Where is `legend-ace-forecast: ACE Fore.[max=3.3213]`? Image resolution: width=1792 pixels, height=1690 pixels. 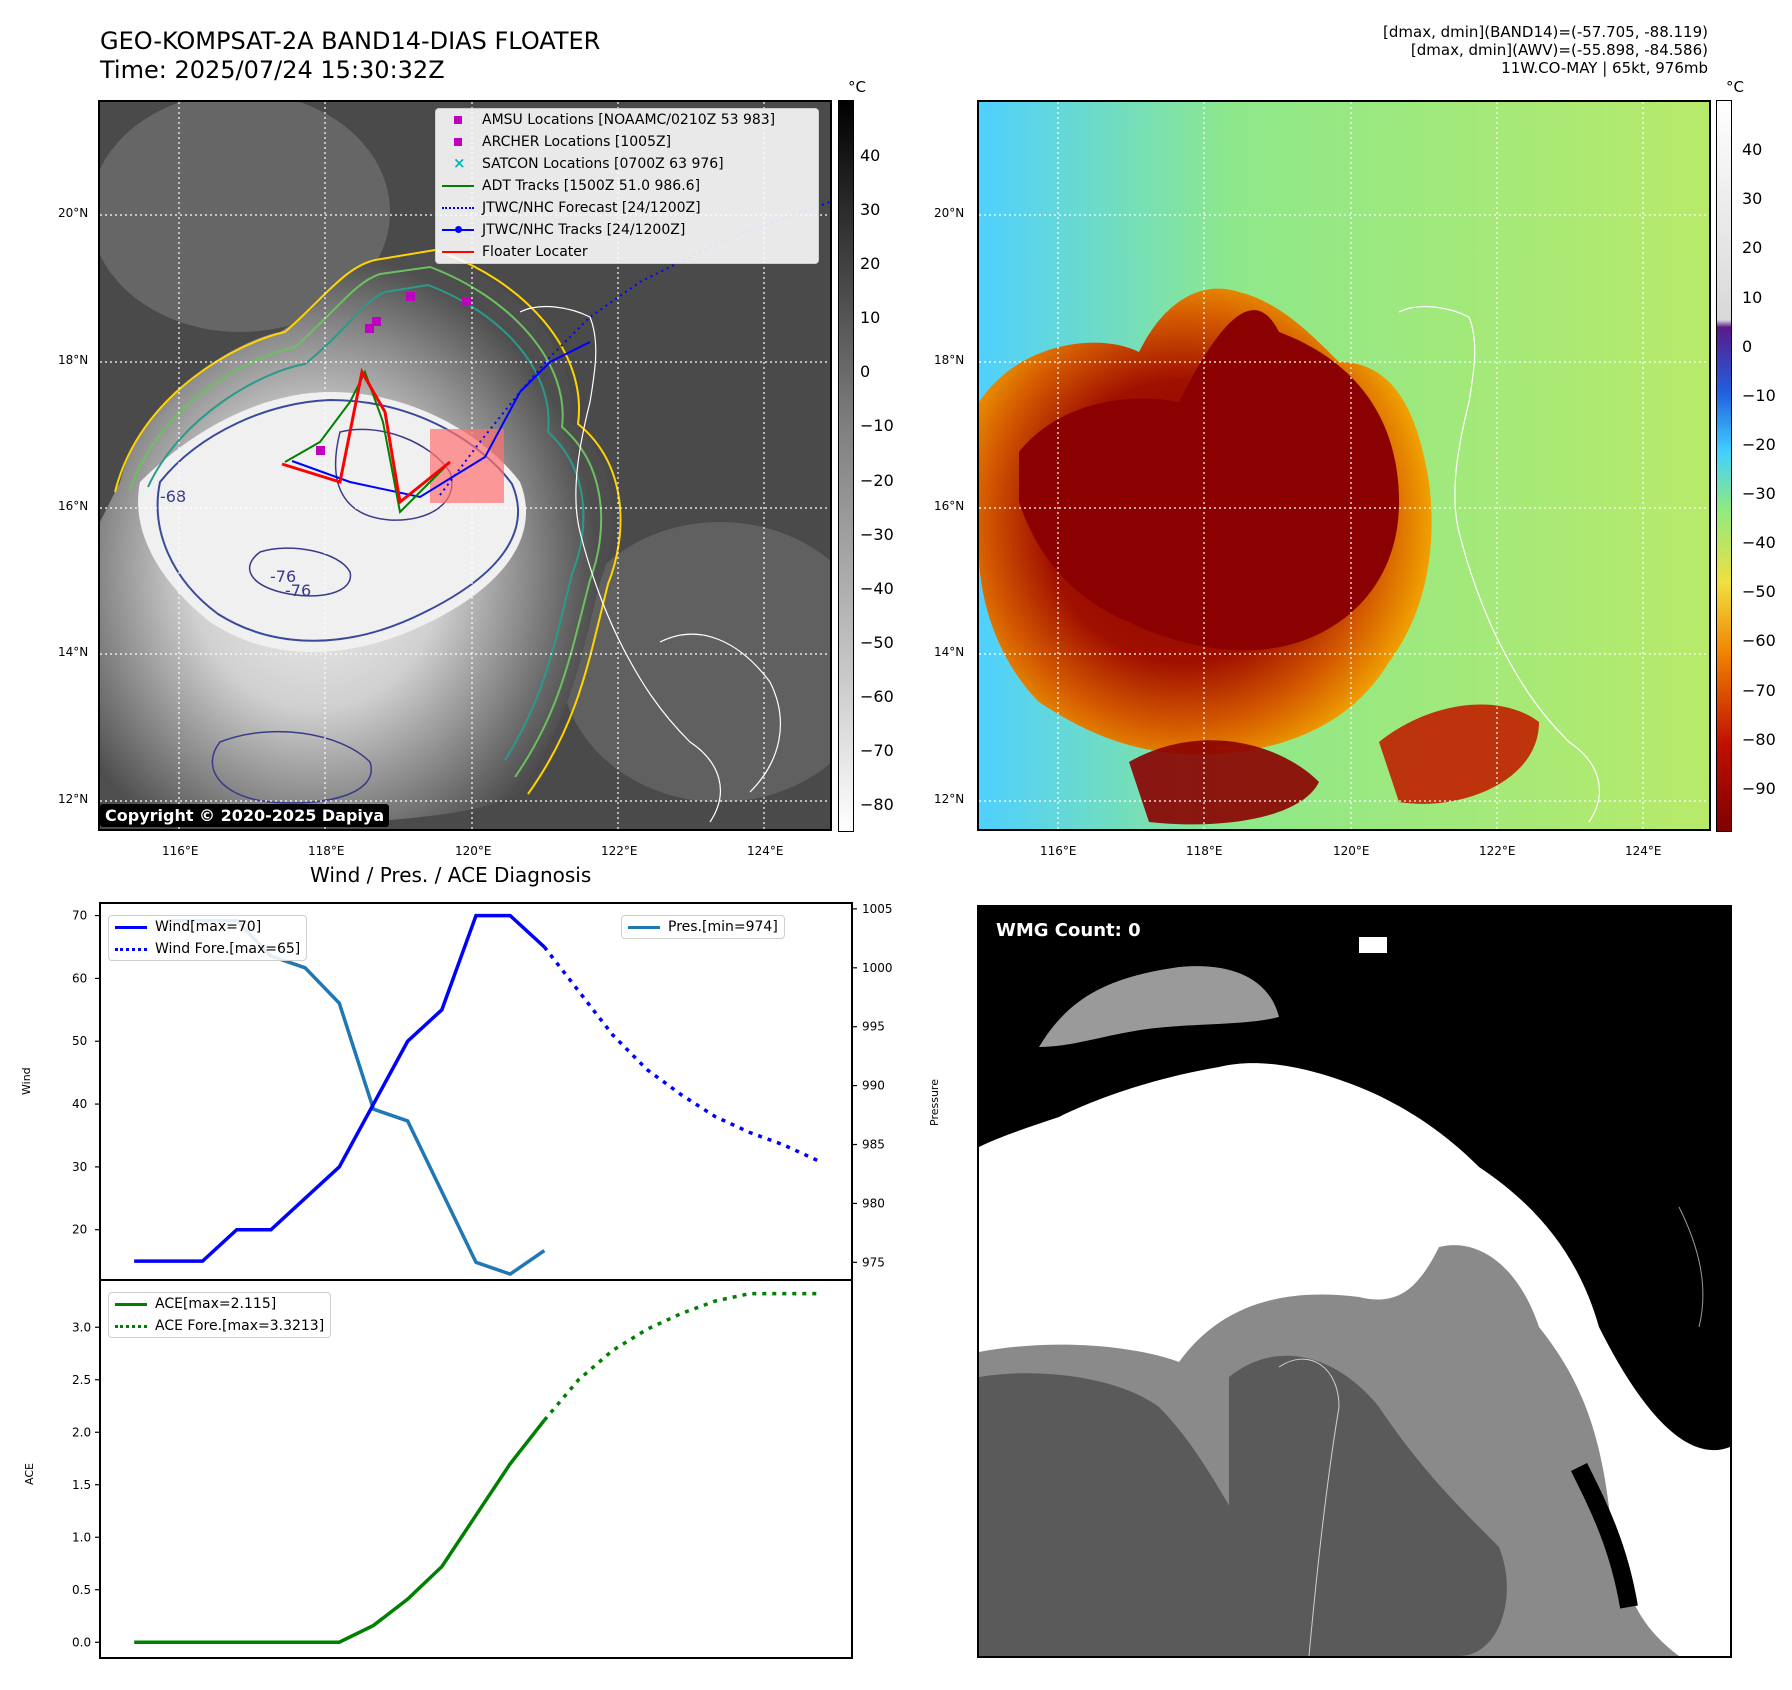
legend-ace-forecast: ACE Fore.[max=3.3213] is located at coordinates (219, 1326).